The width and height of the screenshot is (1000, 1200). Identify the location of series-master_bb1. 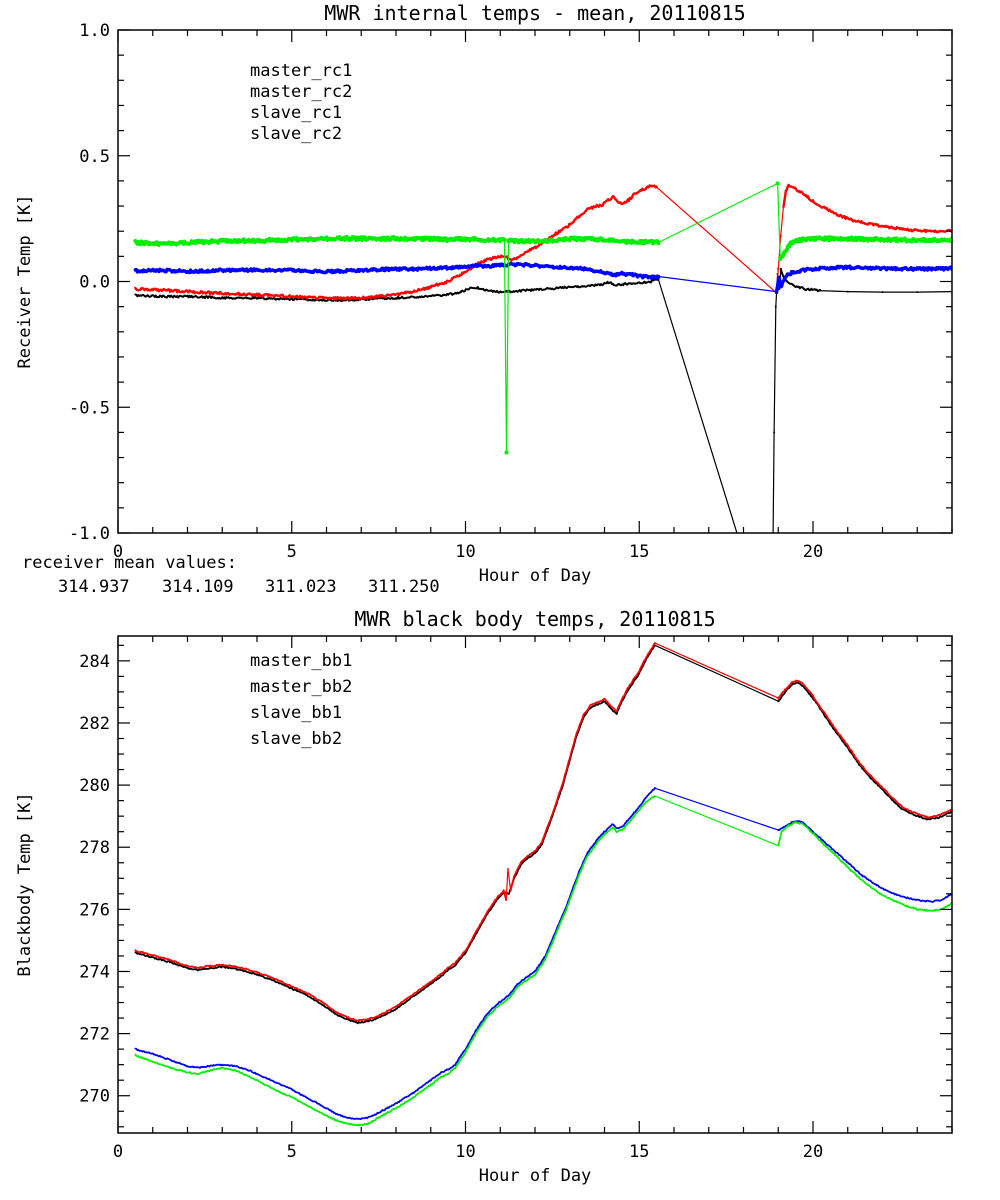
(864, 751).